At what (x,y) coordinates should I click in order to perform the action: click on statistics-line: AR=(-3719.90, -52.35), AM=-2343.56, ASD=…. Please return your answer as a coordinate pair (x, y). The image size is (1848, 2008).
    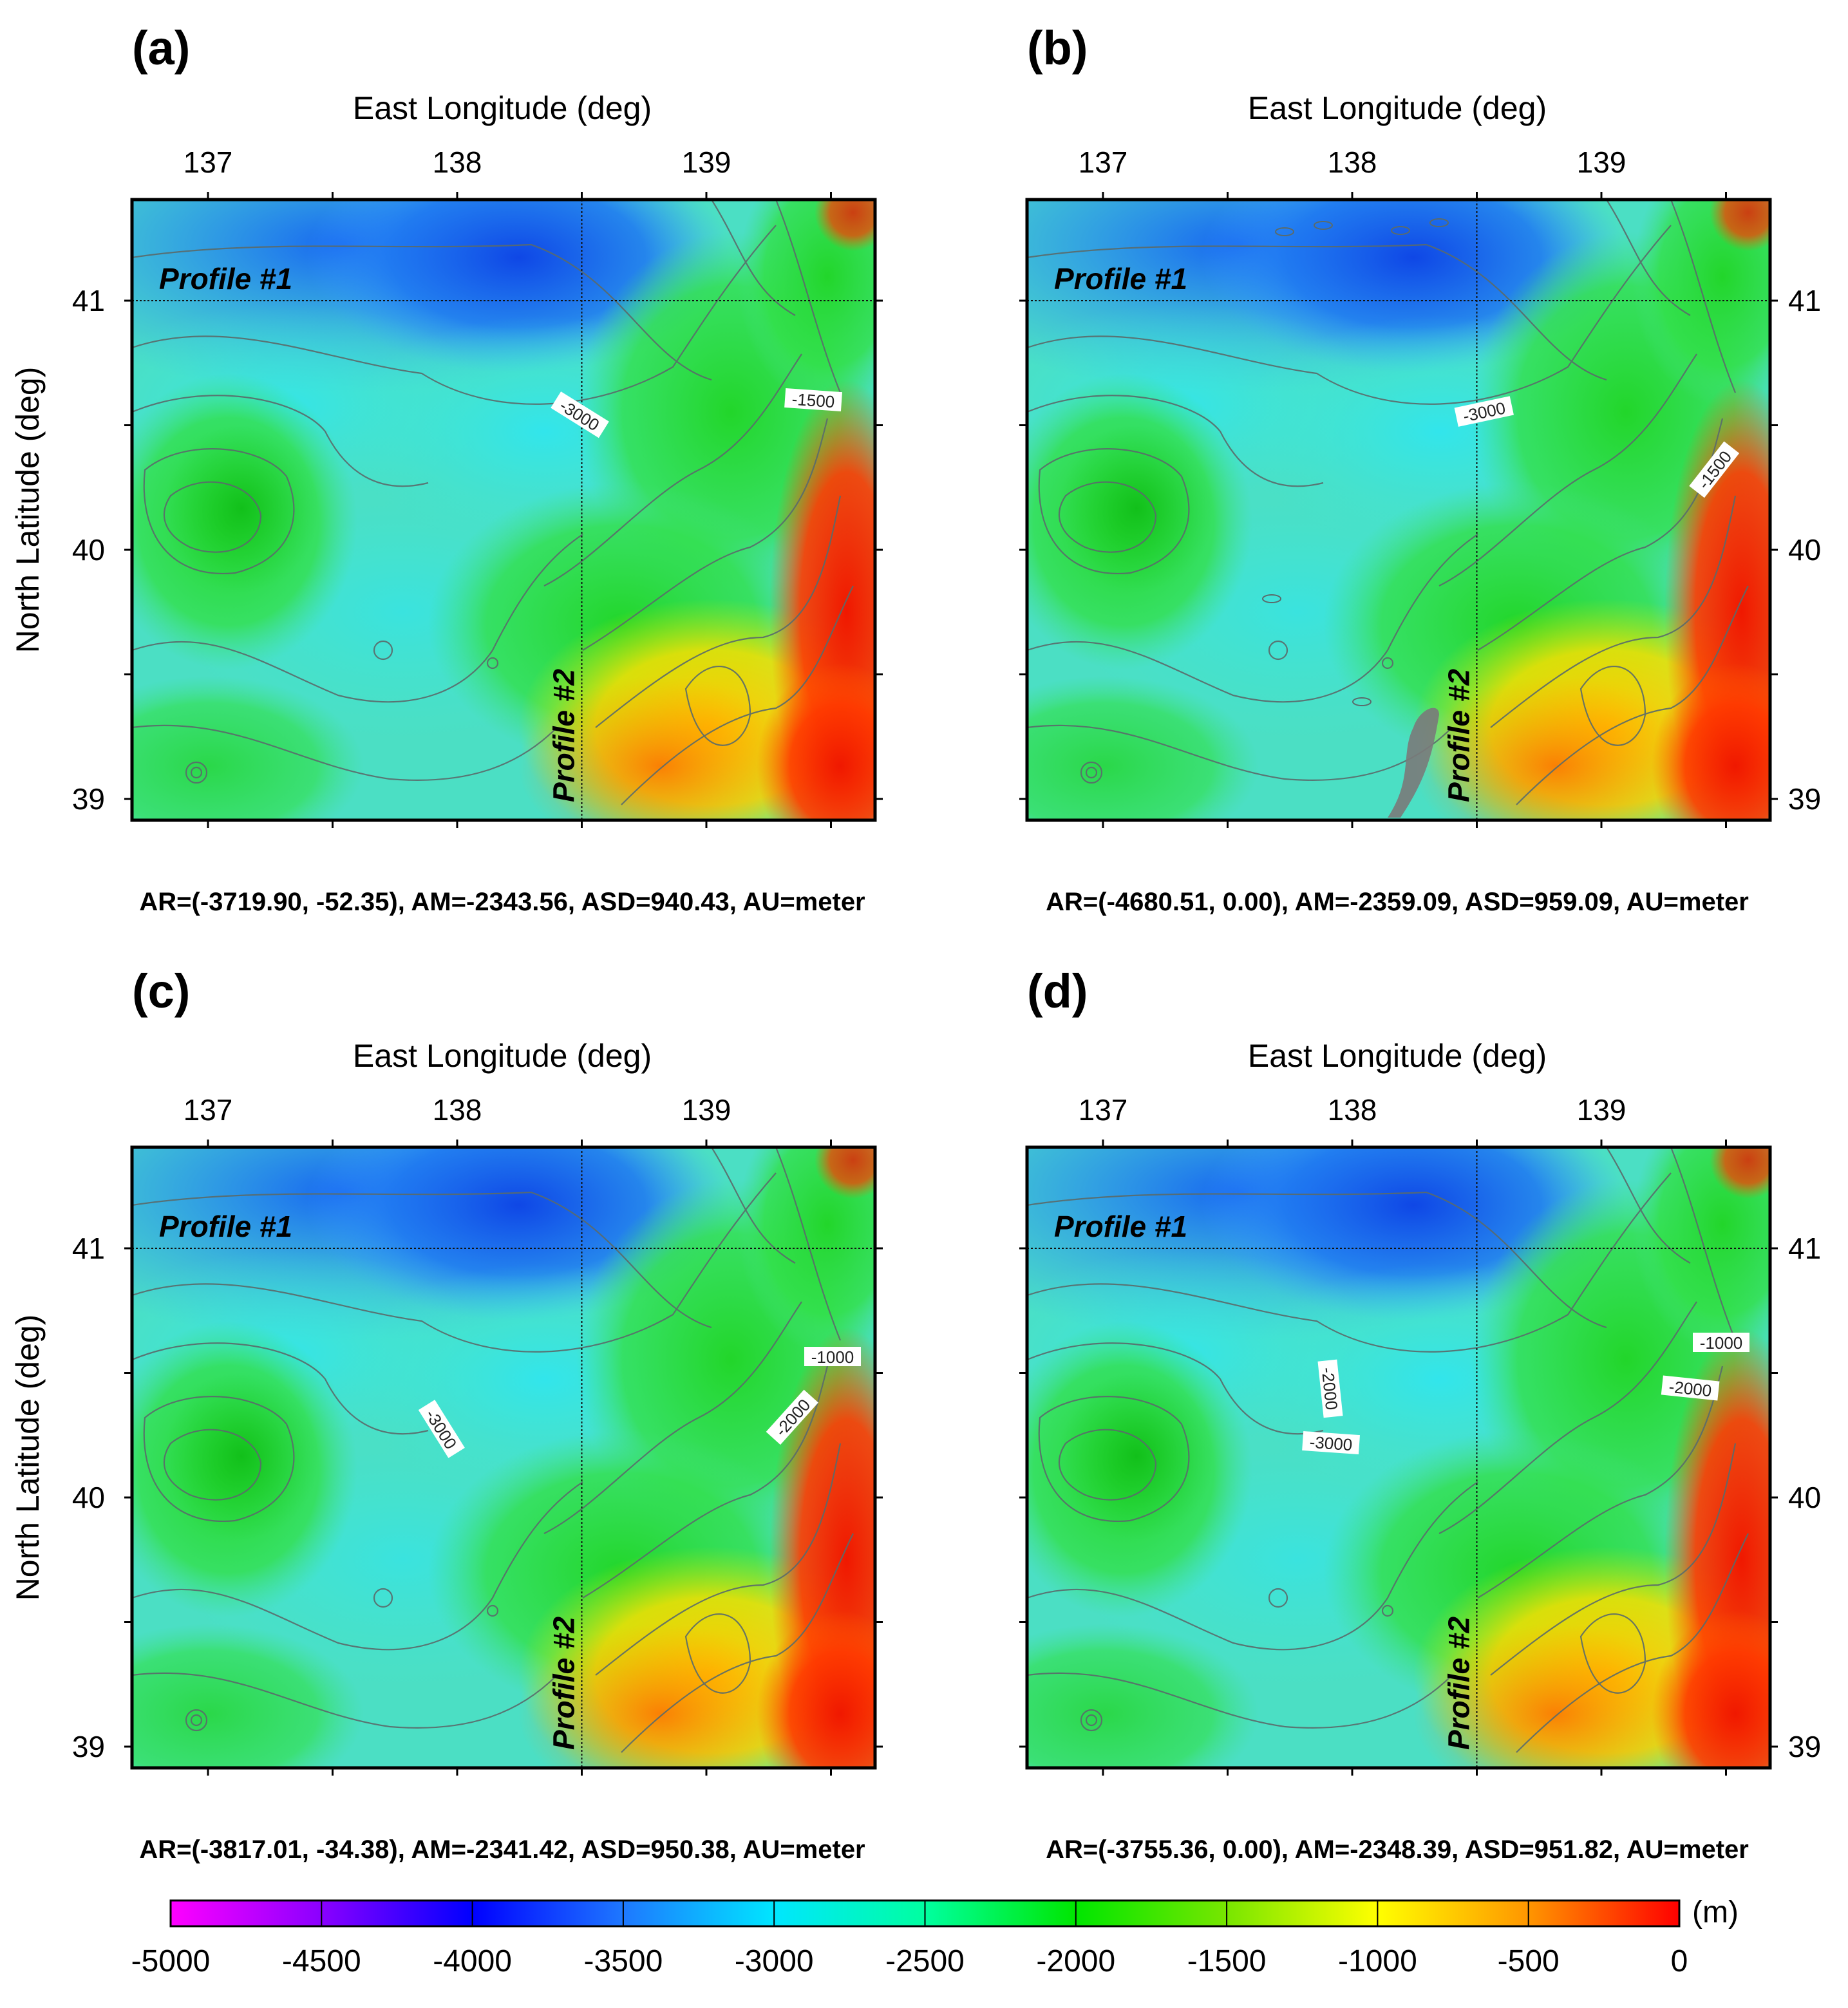
    Looking at the image, I should click on (502, 902).